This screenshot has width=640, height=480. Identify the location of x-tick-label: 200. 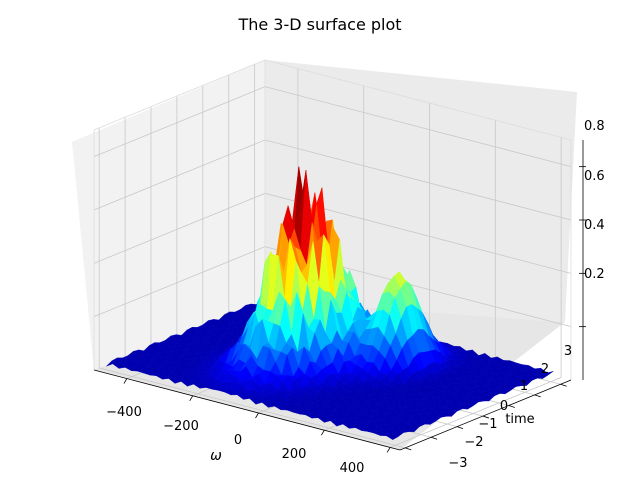
(294, 454).